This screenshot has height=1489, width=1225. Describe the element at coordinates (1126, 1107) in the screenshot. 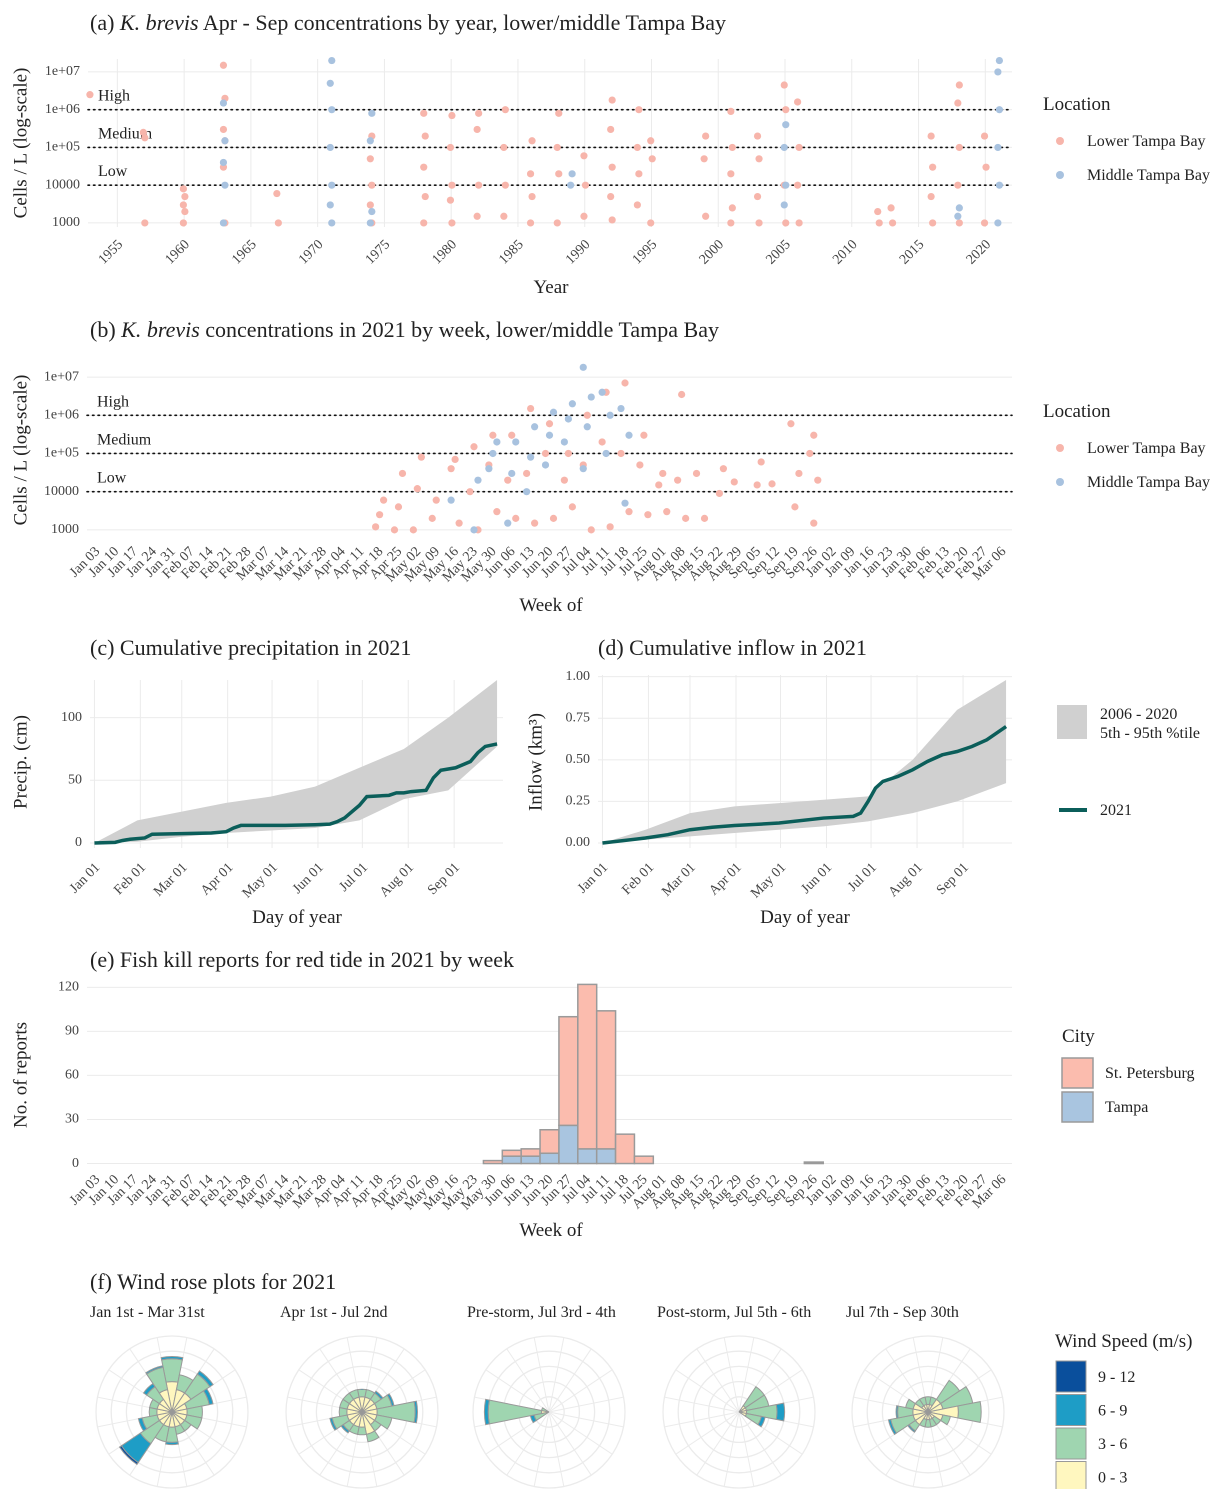

I see `legend-label: Tampa` at that location.